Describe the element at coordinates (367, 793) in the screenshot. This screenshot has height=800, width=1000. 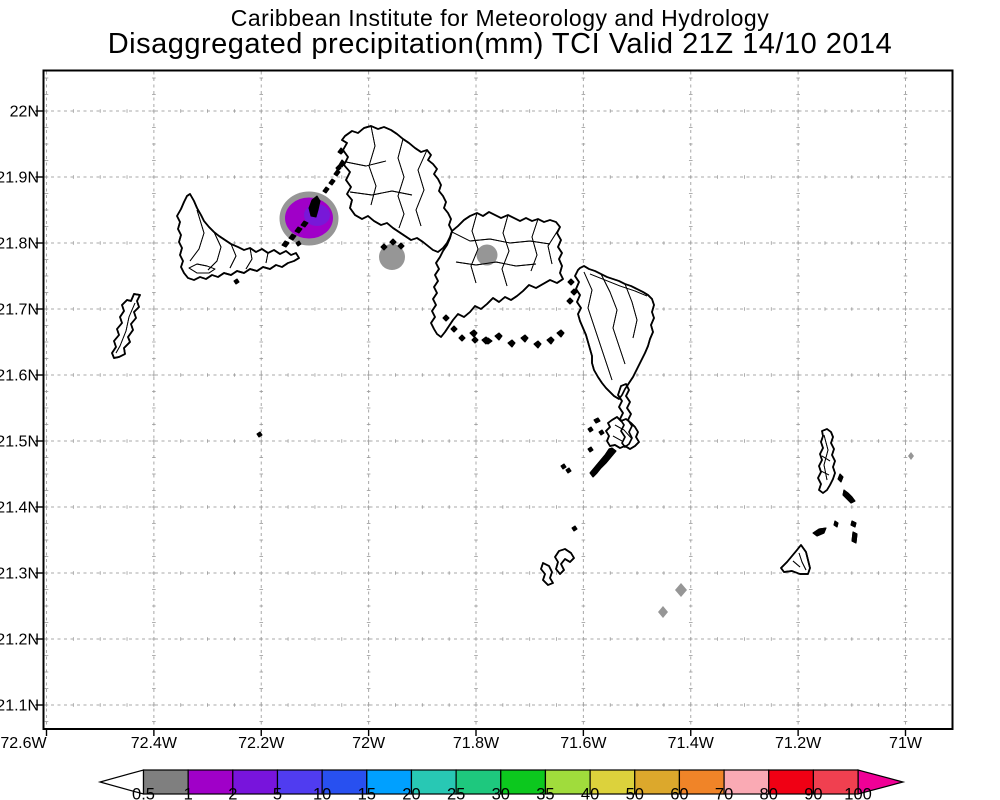
I see `colorbar-tick-label: 15` at that location.